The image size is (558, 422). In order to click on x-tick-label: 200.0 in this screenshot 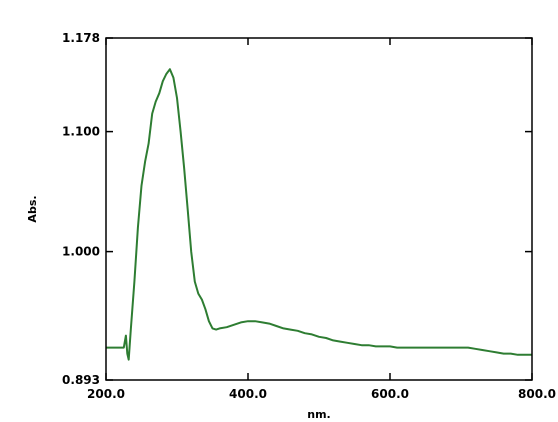, I will do `click(106, 394)`.